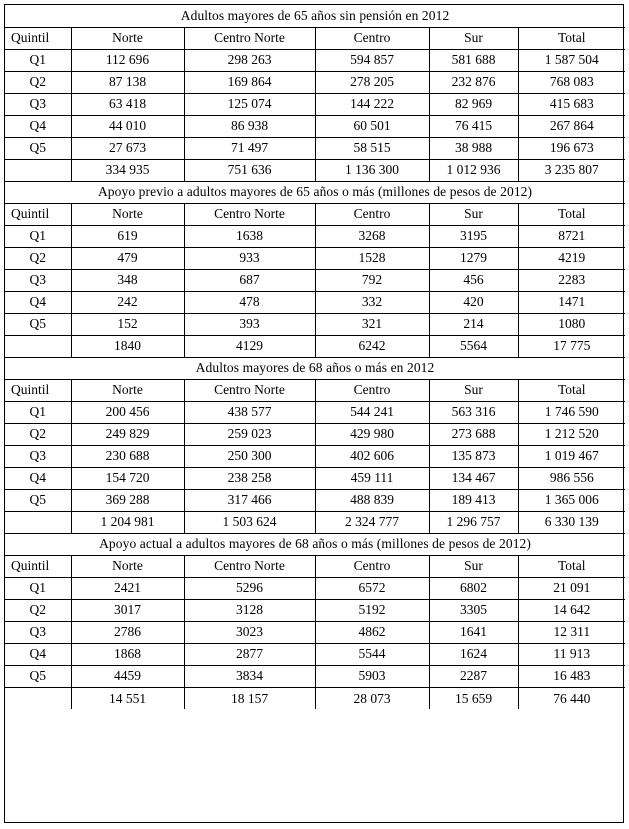  Describe the element at coordinates (372, 302) in the screenshot. I see `table-cell: 332` at that location.